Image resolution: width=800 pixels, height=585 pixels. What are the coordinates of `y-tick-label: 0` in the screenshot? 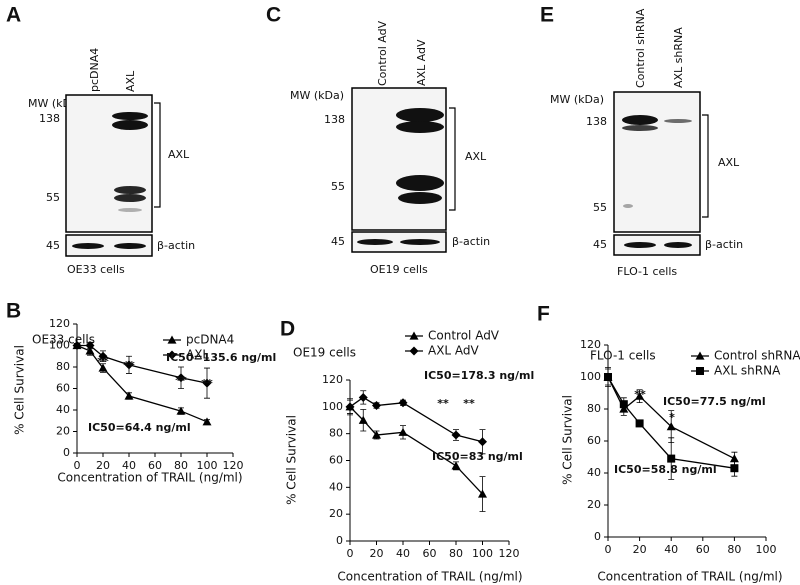 It's located at (339, 540).